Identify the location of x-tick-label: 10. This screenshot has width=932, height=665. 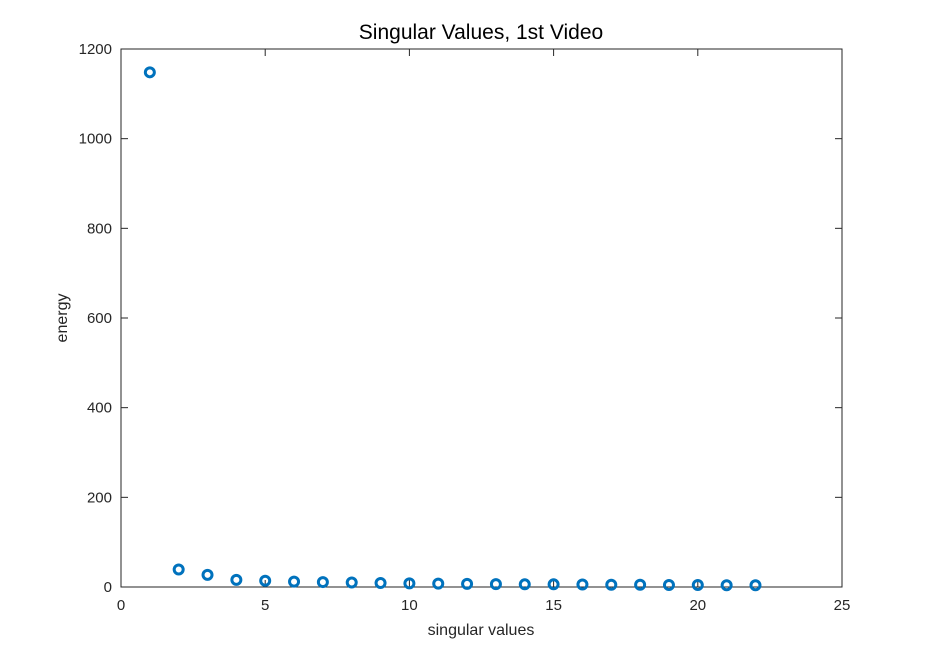
(409, 605).